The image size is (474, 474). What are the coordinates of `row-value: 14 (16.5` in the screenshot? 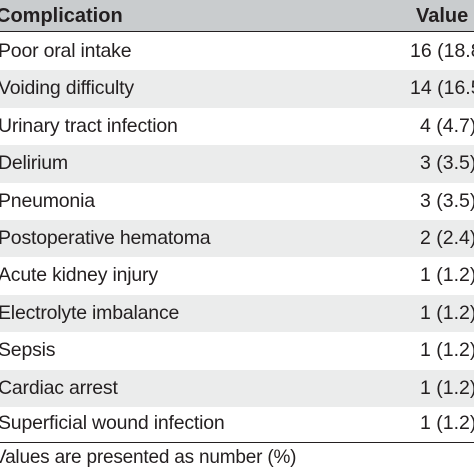 It's located at (442, 88).